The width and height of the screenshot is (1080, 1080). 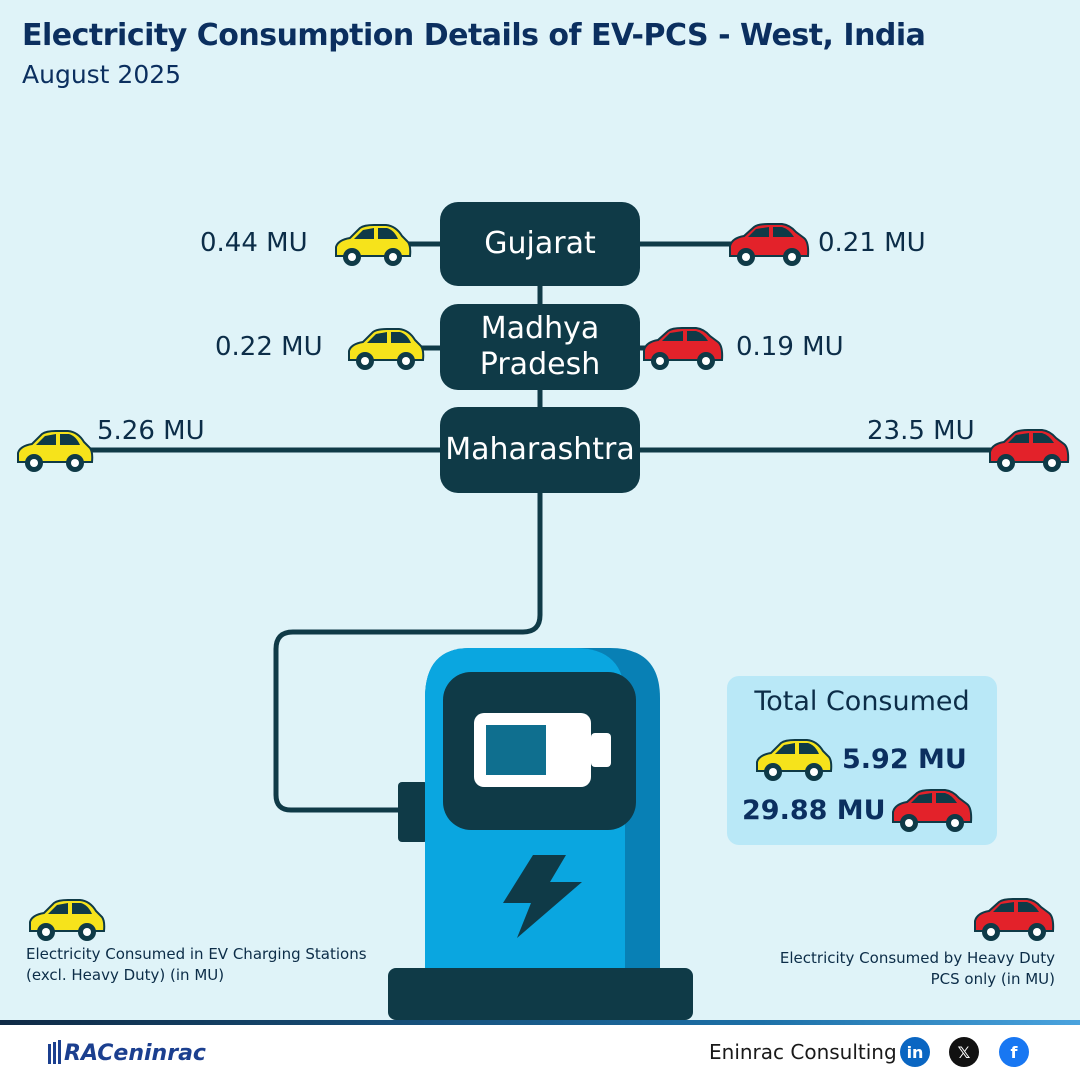 What do you see at coordinates (540, 1052) in the screenshot?
I see `footer: RACeninrac Eninrac Consulting in 𝕏 f` at bounding box center [540, 1052].